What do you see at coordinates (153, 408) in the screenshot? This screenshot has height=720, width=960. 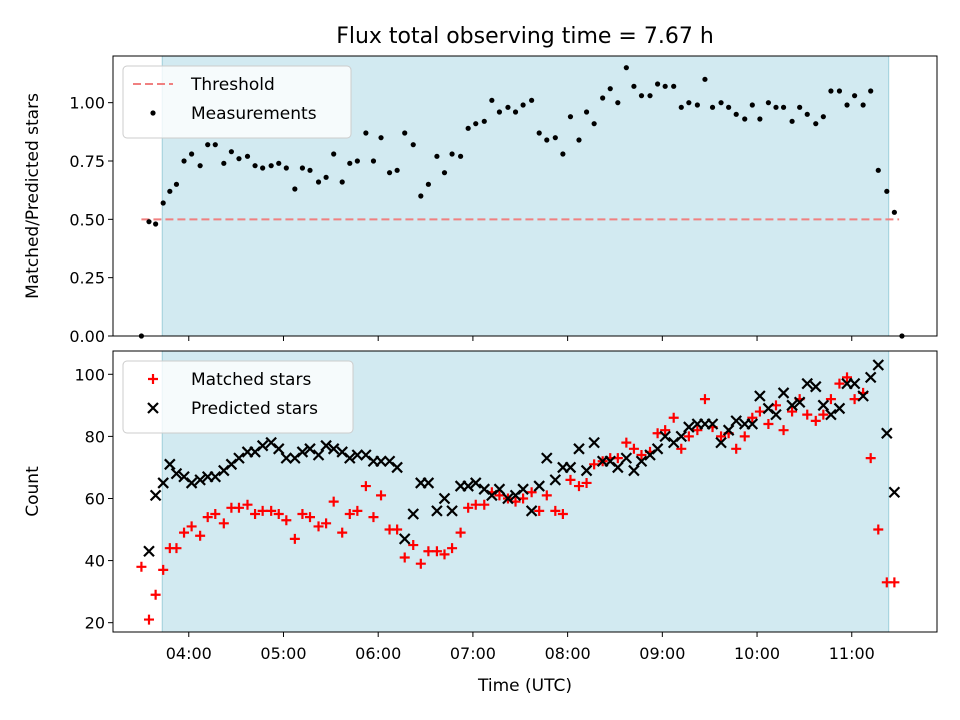 I see `legend-swatch` at bounding box center [153, 408].